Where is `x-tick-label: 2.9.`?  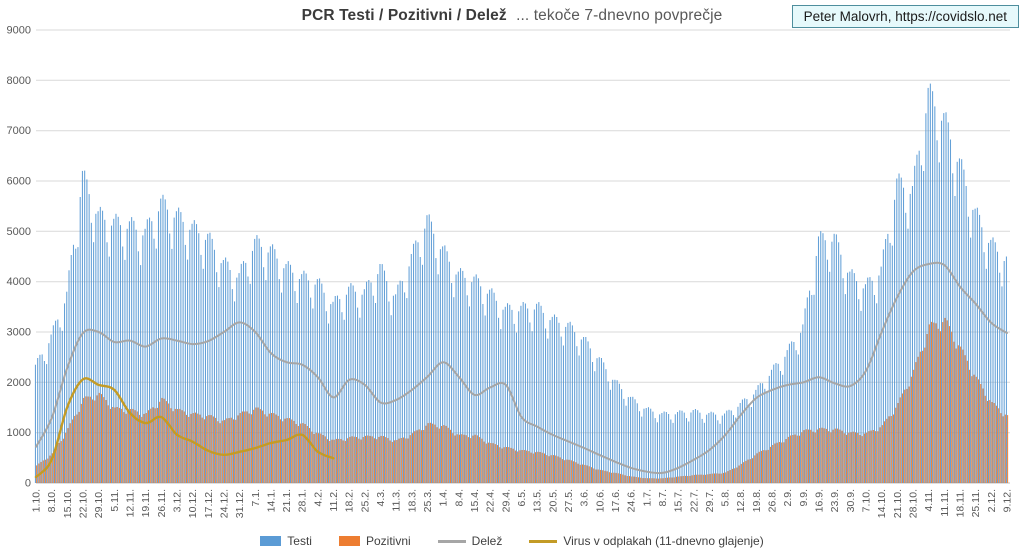 x-tick-label: 2.9. is located at coordinates (788, 498).